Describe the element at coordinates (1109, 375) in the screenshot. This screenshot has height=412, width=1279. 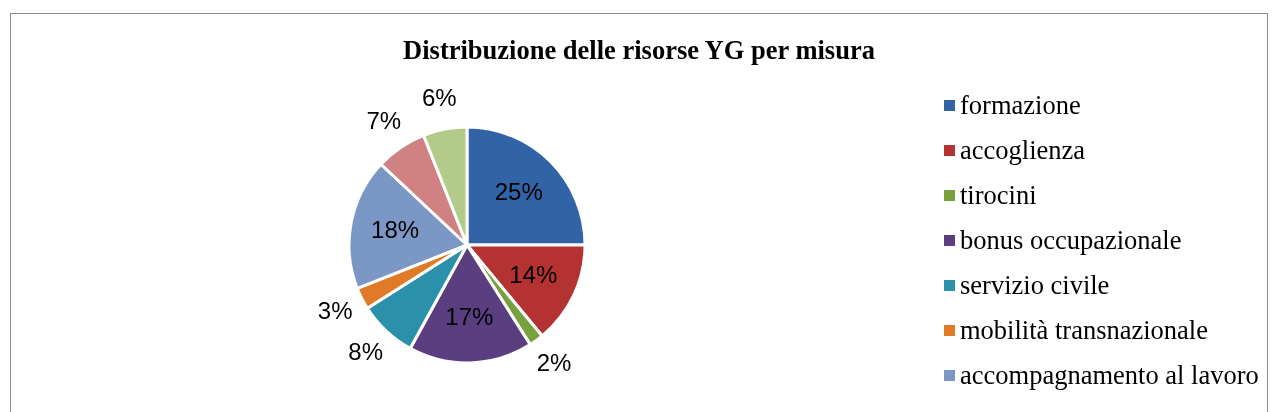
I see `legend-label: accompagnamento al lavoro` at that location.